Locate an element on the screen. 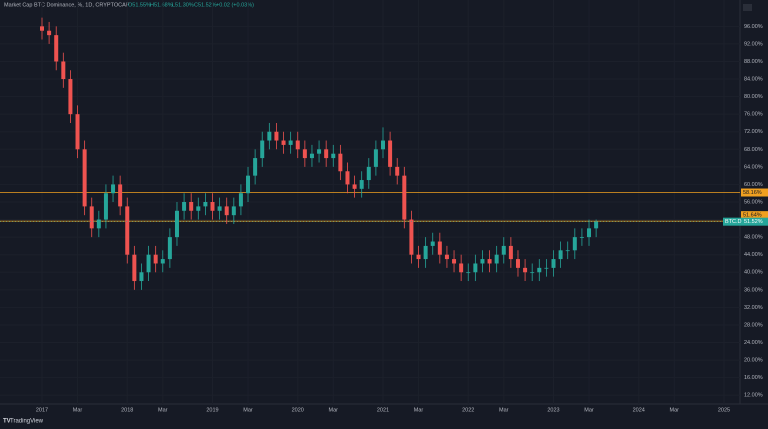 The height and width of the screenshot is (429, 768). y-tick-label: 80.00% is located at coordinates (753, 97).